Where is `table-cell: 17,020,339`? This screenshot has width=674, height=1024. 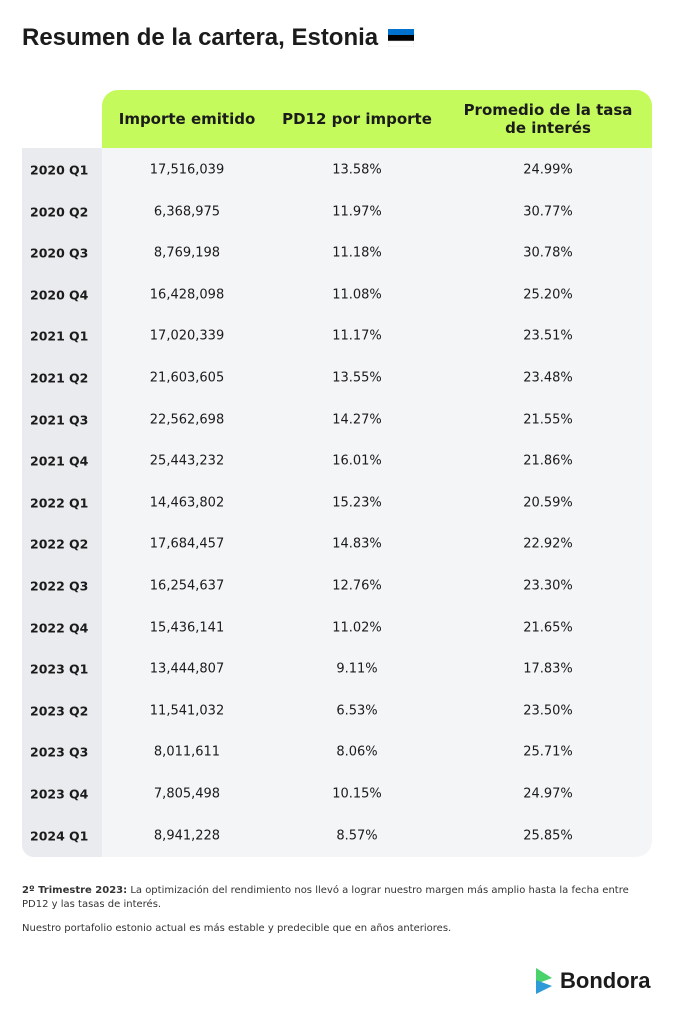
table-cell: 17,020,339 is located at coordinates (187, 336).